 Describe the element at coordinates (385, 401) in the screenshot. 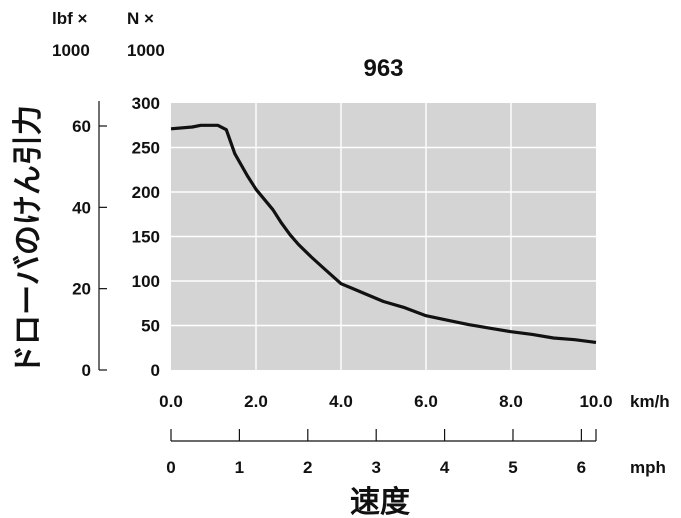

I see `kmh-axis: 0.0 2.0 4.0 6.0 8.0 10.0` at that location.